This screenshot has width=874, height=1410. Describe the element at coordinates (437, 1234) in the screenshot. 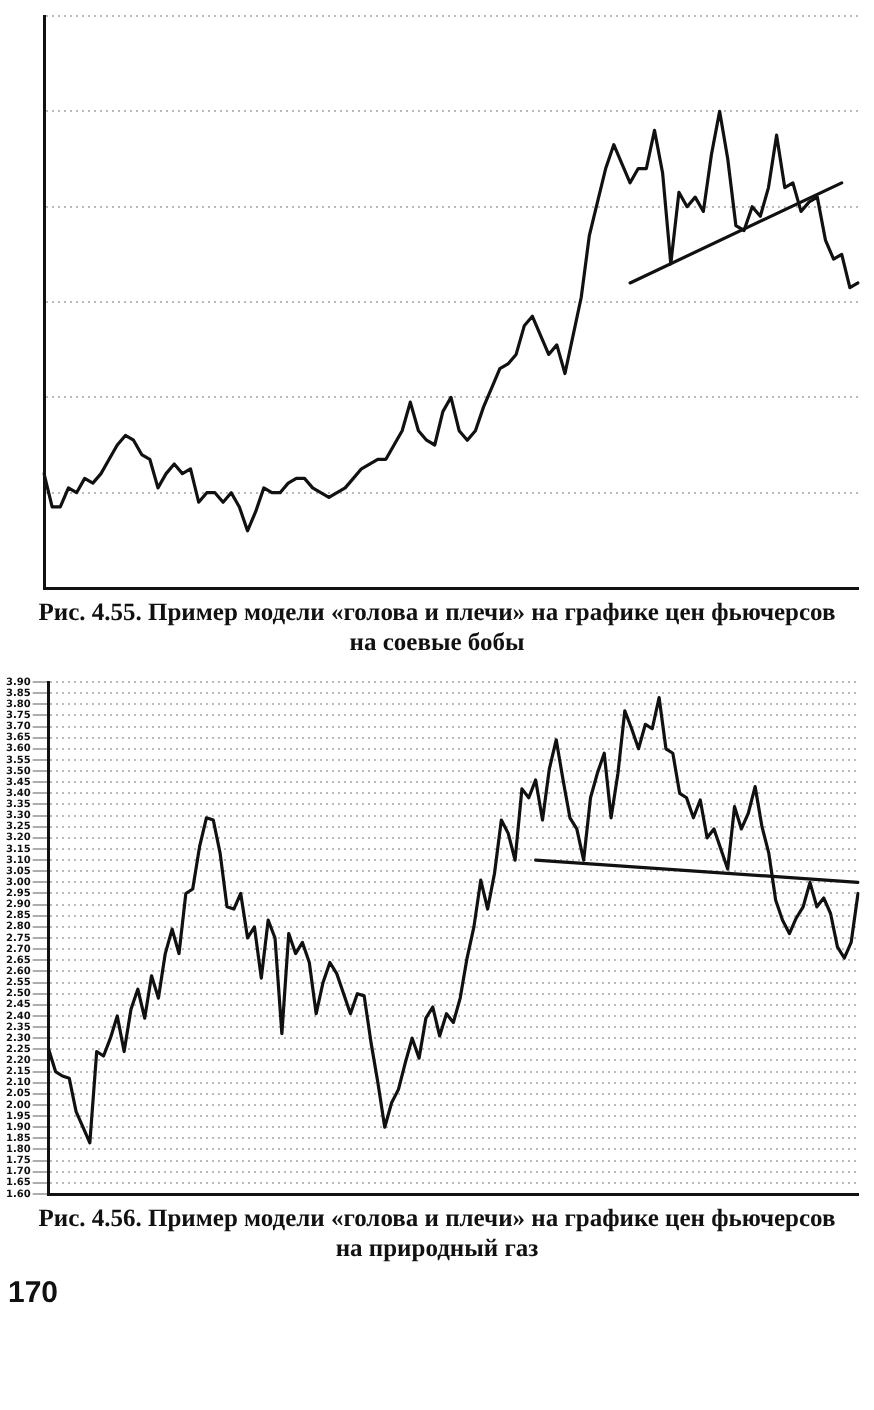

I see `text: Рис. 4.56. Пример модели «голова и плечи» на графике цен фьючерсов на природный газ` at that location.